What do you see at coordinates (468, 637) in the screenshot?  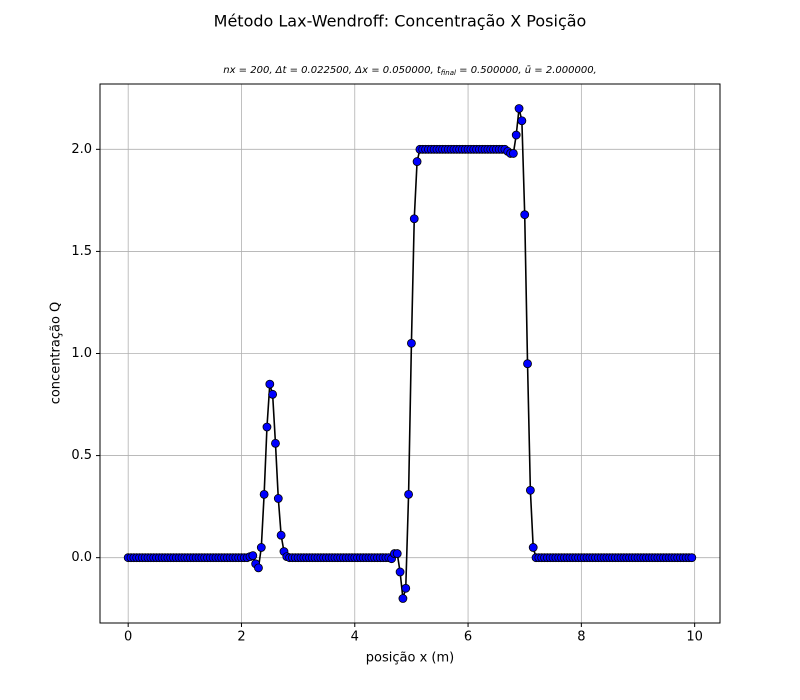 I see `x-tick-label: 6` at bounding box center [468, 637].